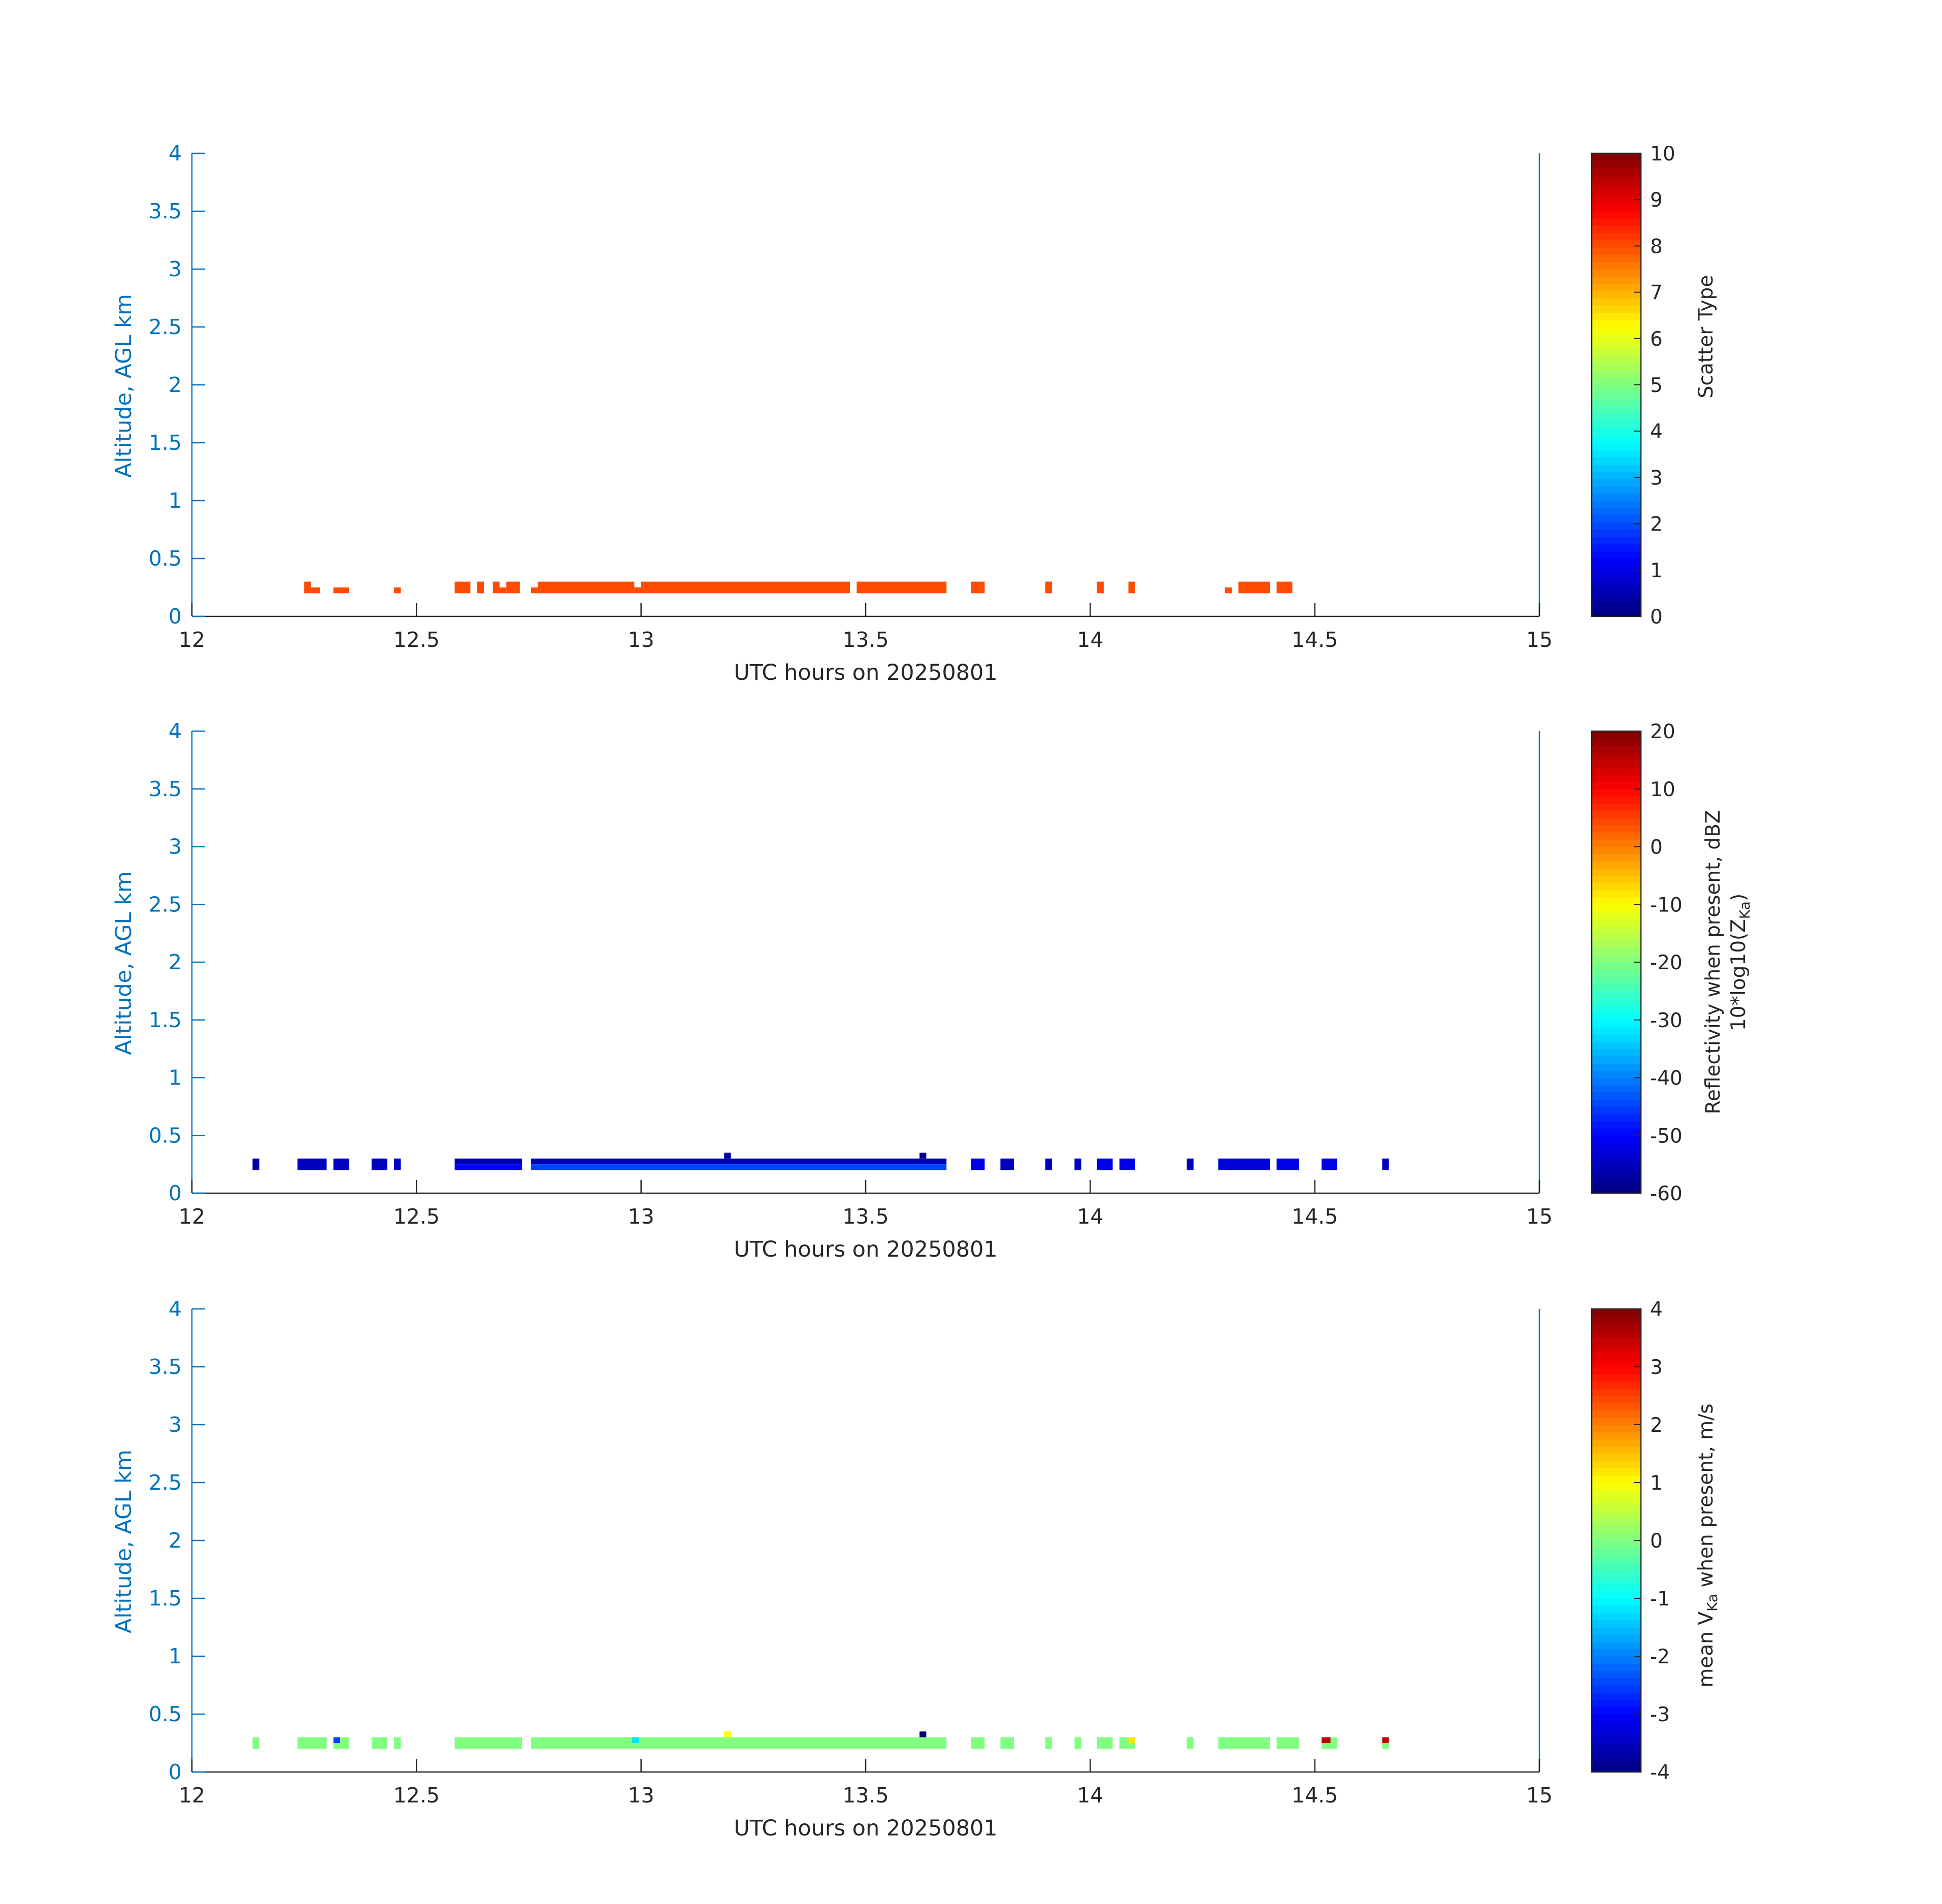  Describe the element at coordinates (175, 269) in the screenshot. I see `y-tick-label: 3` at that location.